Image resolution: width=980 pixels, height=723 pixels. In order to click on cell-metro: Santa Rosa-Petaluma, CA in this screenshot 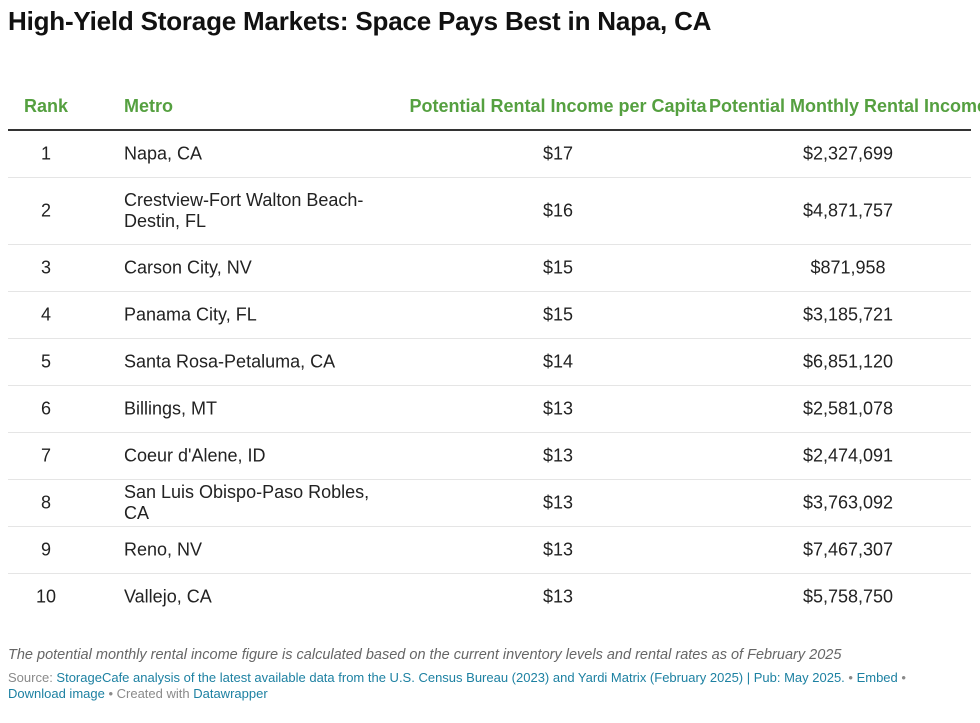, I will do `click(230, 361)`.